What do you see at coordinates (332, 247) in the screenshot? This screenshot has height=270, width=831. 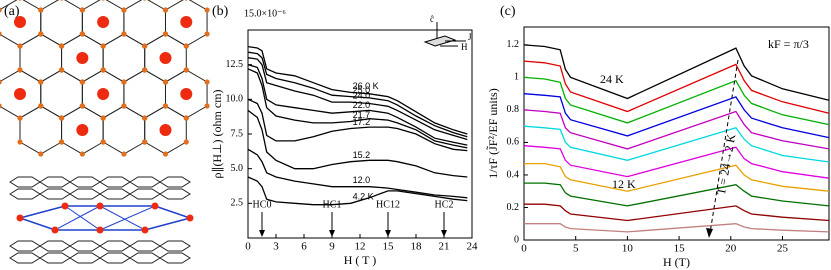 I see `x-tick-label: 9` at bounding box center [332, 247].